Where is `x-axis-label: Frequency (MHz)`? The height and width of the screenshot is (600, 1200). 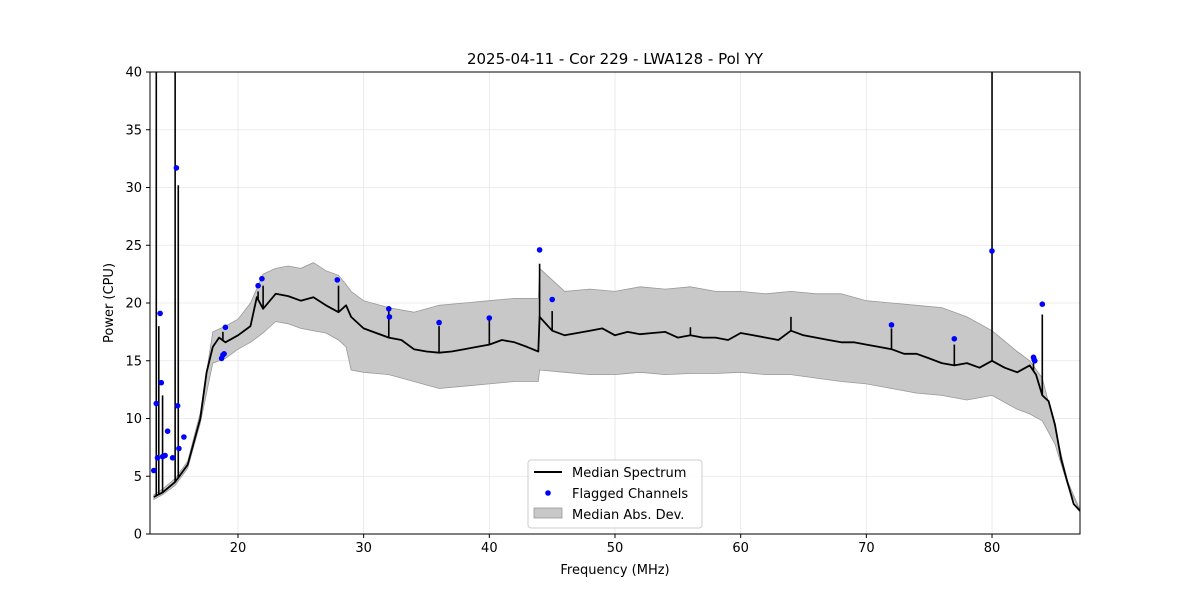 x-axis-label: Frequency (MHz) is located at coordinates (614, 570).